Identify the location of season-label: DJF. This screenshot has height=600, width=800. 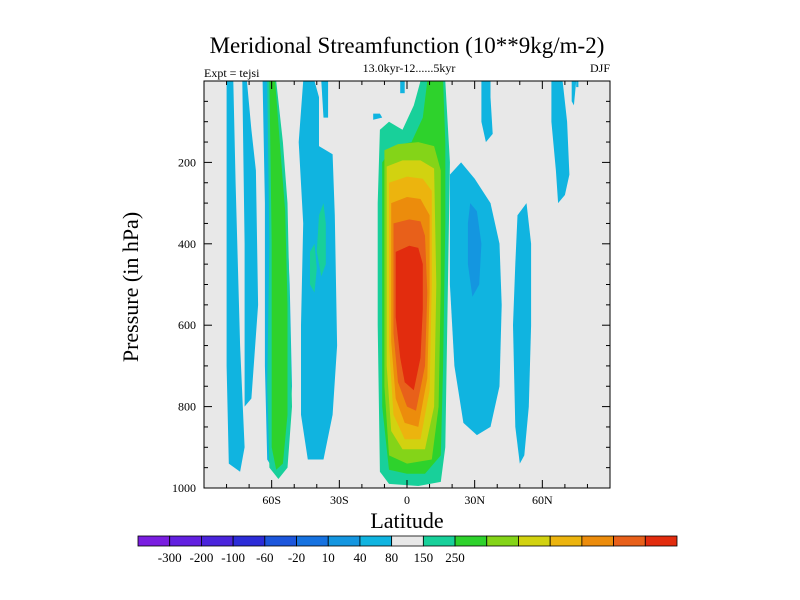
(600, 68).